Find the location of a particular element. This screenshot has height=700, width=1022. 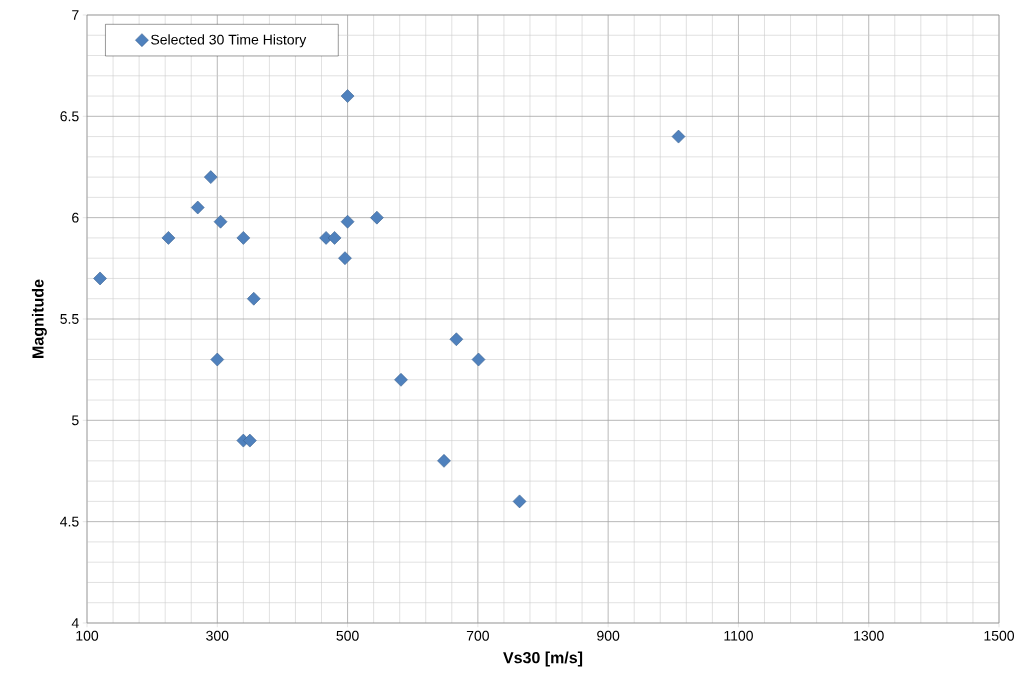

x-axis-title: Vs30 [m/s] is located at coordinates (543, 659).